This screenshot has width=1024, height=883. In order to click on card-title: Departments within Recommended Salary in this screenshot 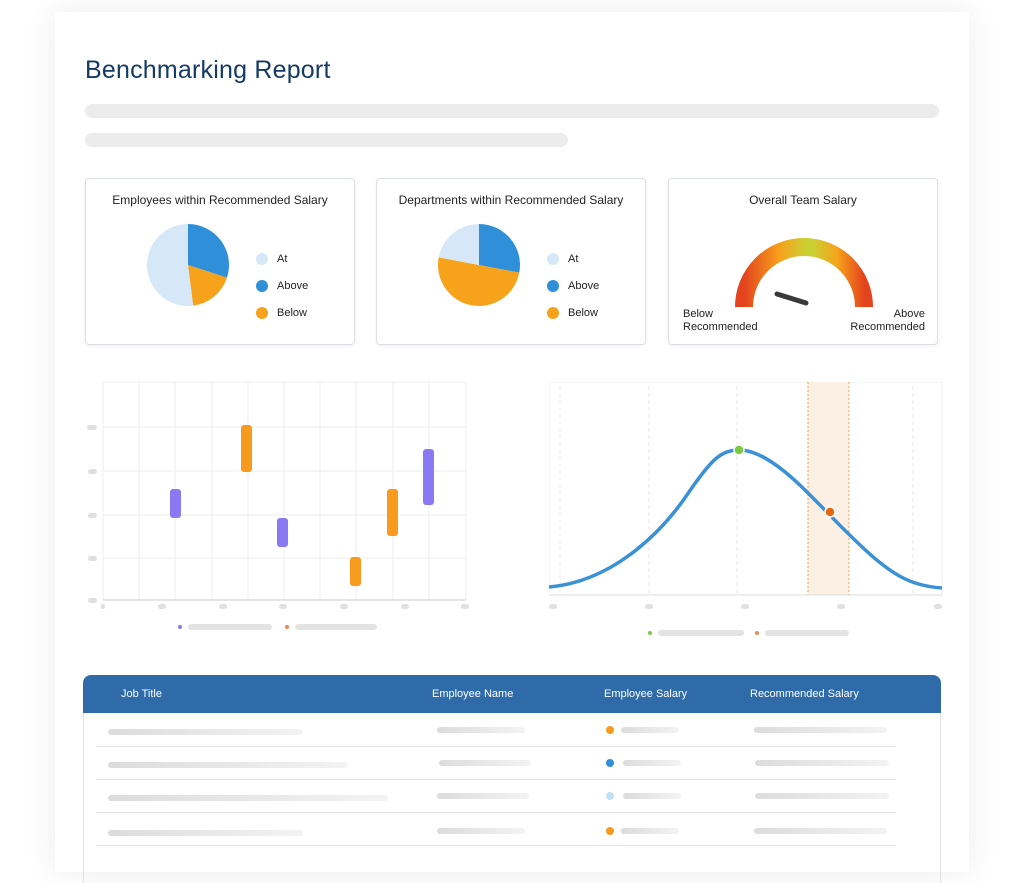, I will do `click(511, 200)`.